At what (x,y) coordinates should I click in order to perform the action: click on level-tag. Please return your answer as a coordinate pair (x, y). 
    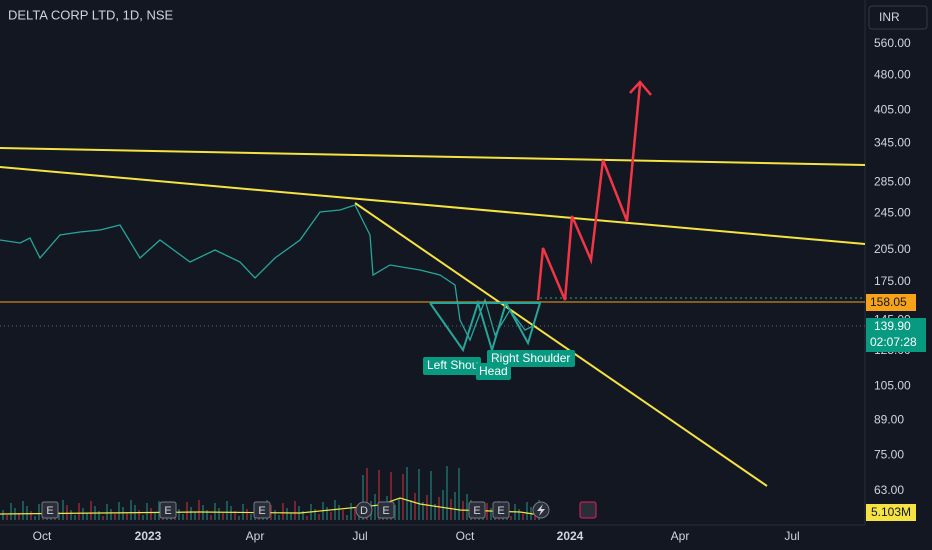
    Looking at the image, I should click on (891, 302).